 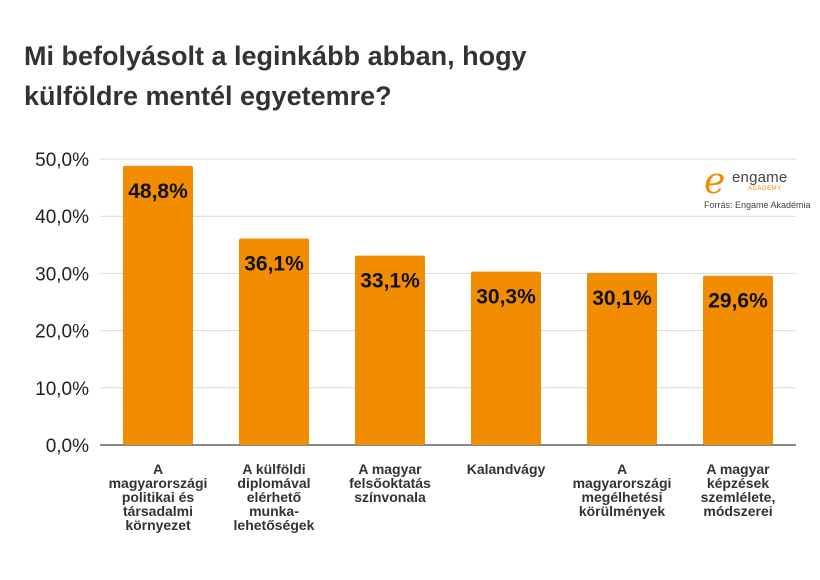 I want to click on logo-mark: e, so click(x=715, y=181).